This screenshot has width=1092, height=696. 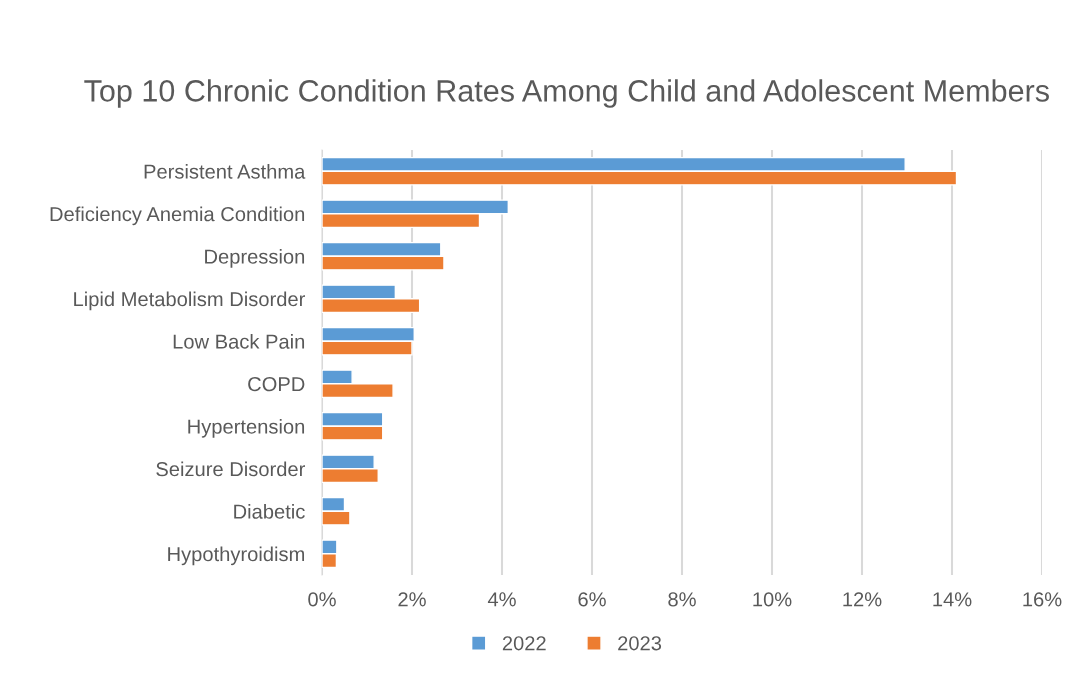 What do you see at coordinates (177, 216) in the screenshot?
I see `y-tick-label: Deficiency Anemia Condition` at bounding box center [177, 216].